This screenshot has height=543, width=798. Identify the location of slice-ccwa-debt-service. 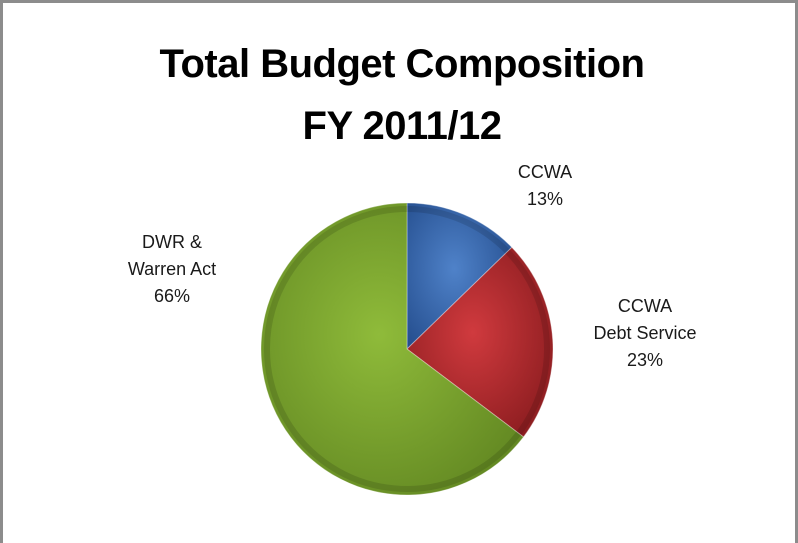
(480, 342).